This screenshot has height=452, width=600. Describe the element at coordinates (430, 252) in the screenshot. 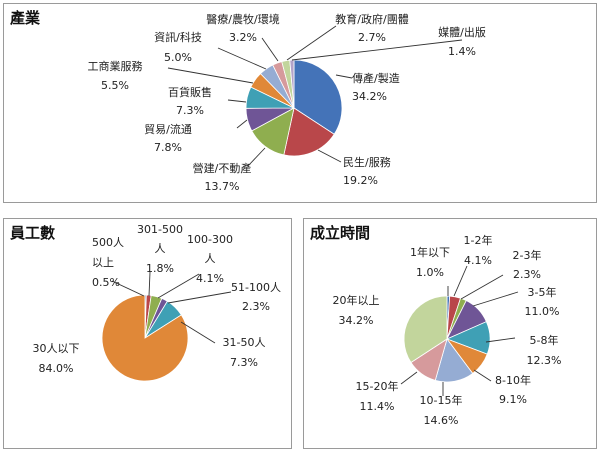

I see `slice-category-label-2-0: 1年以下` at that location.